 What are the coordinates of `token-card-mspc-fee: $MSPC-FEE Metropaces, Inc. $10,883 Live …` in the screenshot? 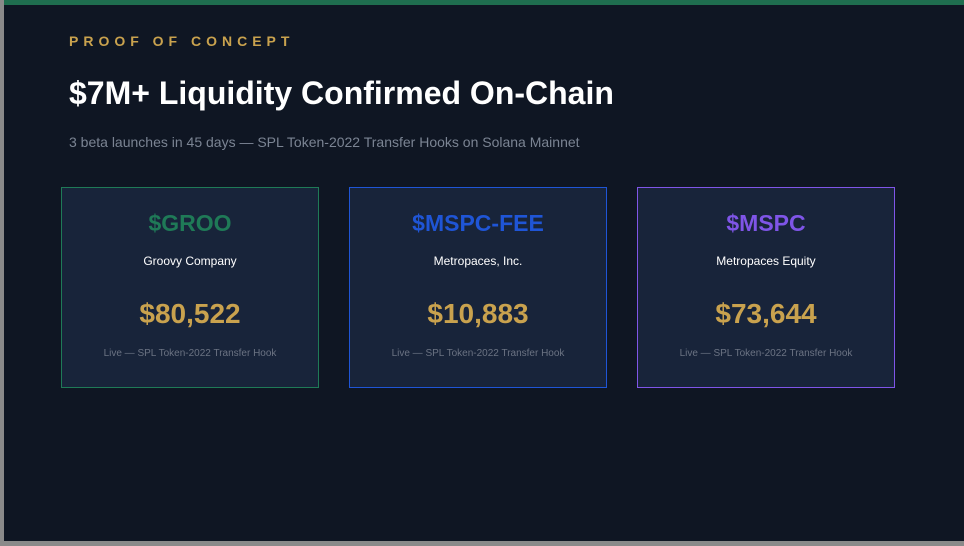 It's located at (478, 287).